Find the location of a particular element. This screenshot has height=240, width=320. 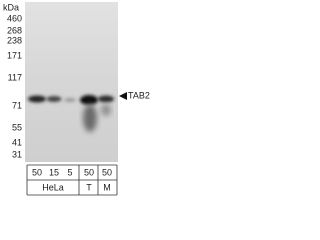

marker-label: 117 is located at coordinates (15, 77).